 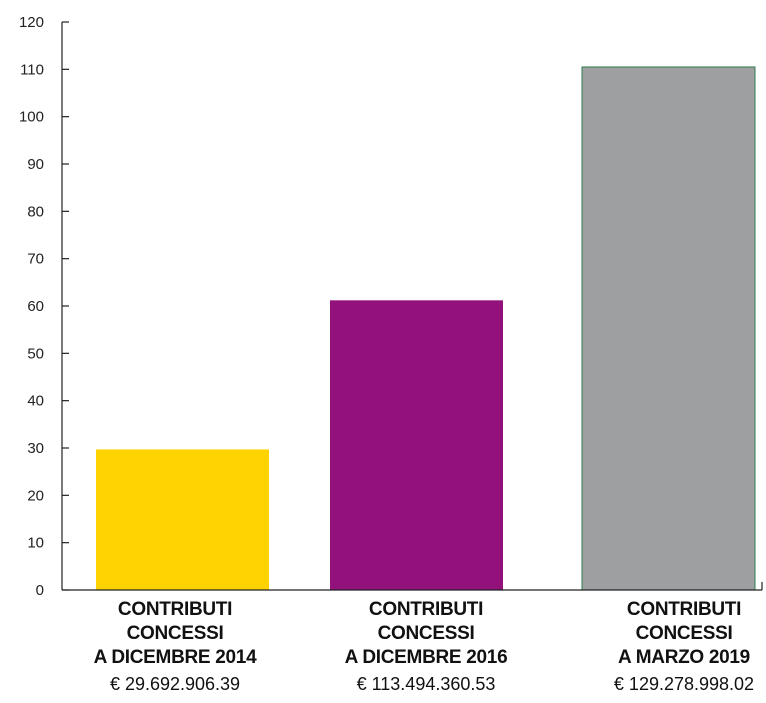 I want to click on category-amount: € 29.692.906.39, so click(x=175, y=684).